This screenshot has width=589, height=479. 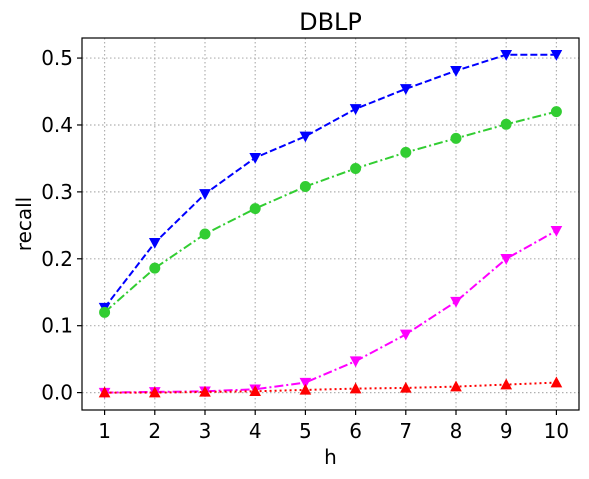 I want to click on x-tick-label: 10, so click(x=556, y=431).